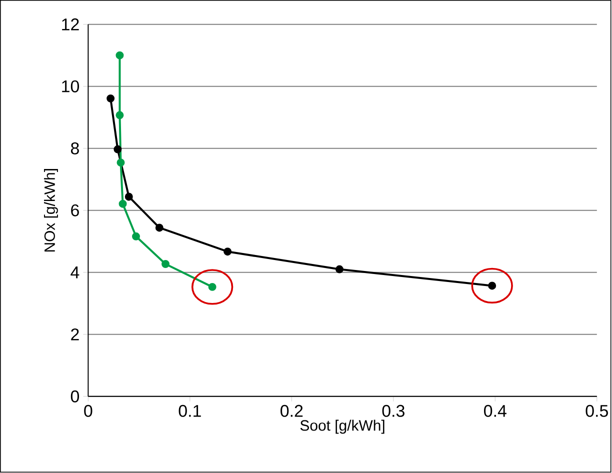 This screenshot has height=473, width=612. What do you see at coordinates (88, 411) in the screenshot?
I see `x-tick-label: 0` at bounding box center [88, 411].